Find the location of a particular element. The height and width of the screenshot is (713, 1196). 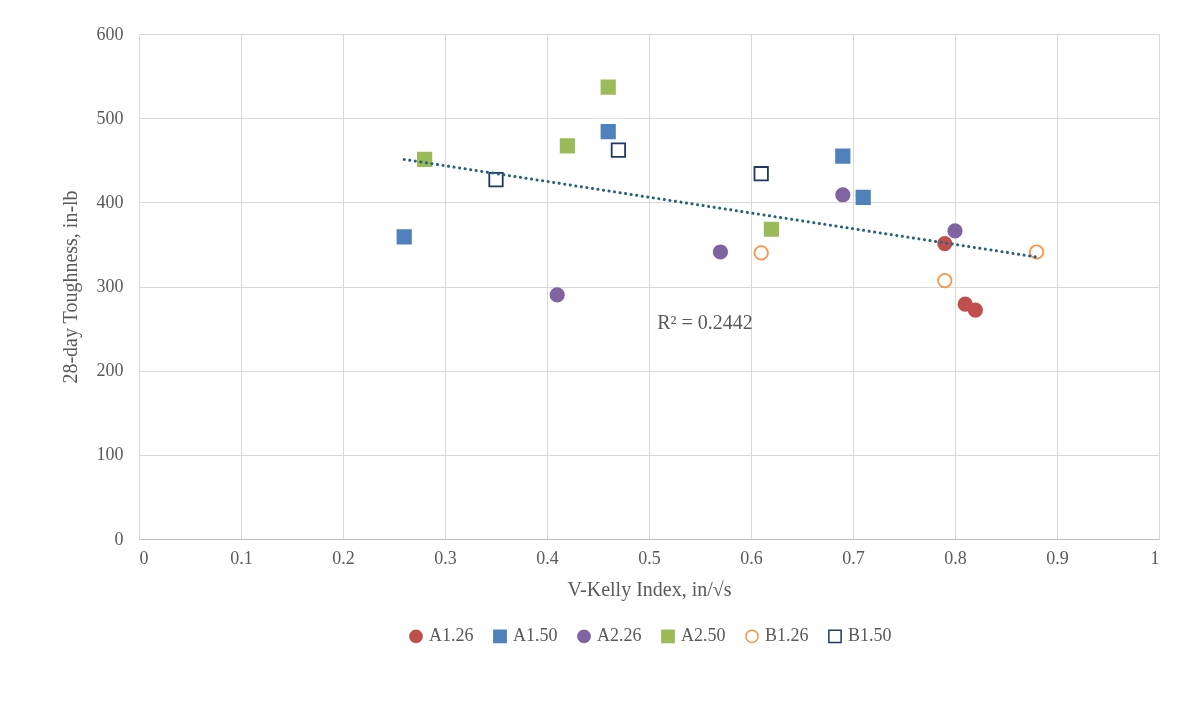

legend-label: A1.26 is located at coordinates (451, 635).